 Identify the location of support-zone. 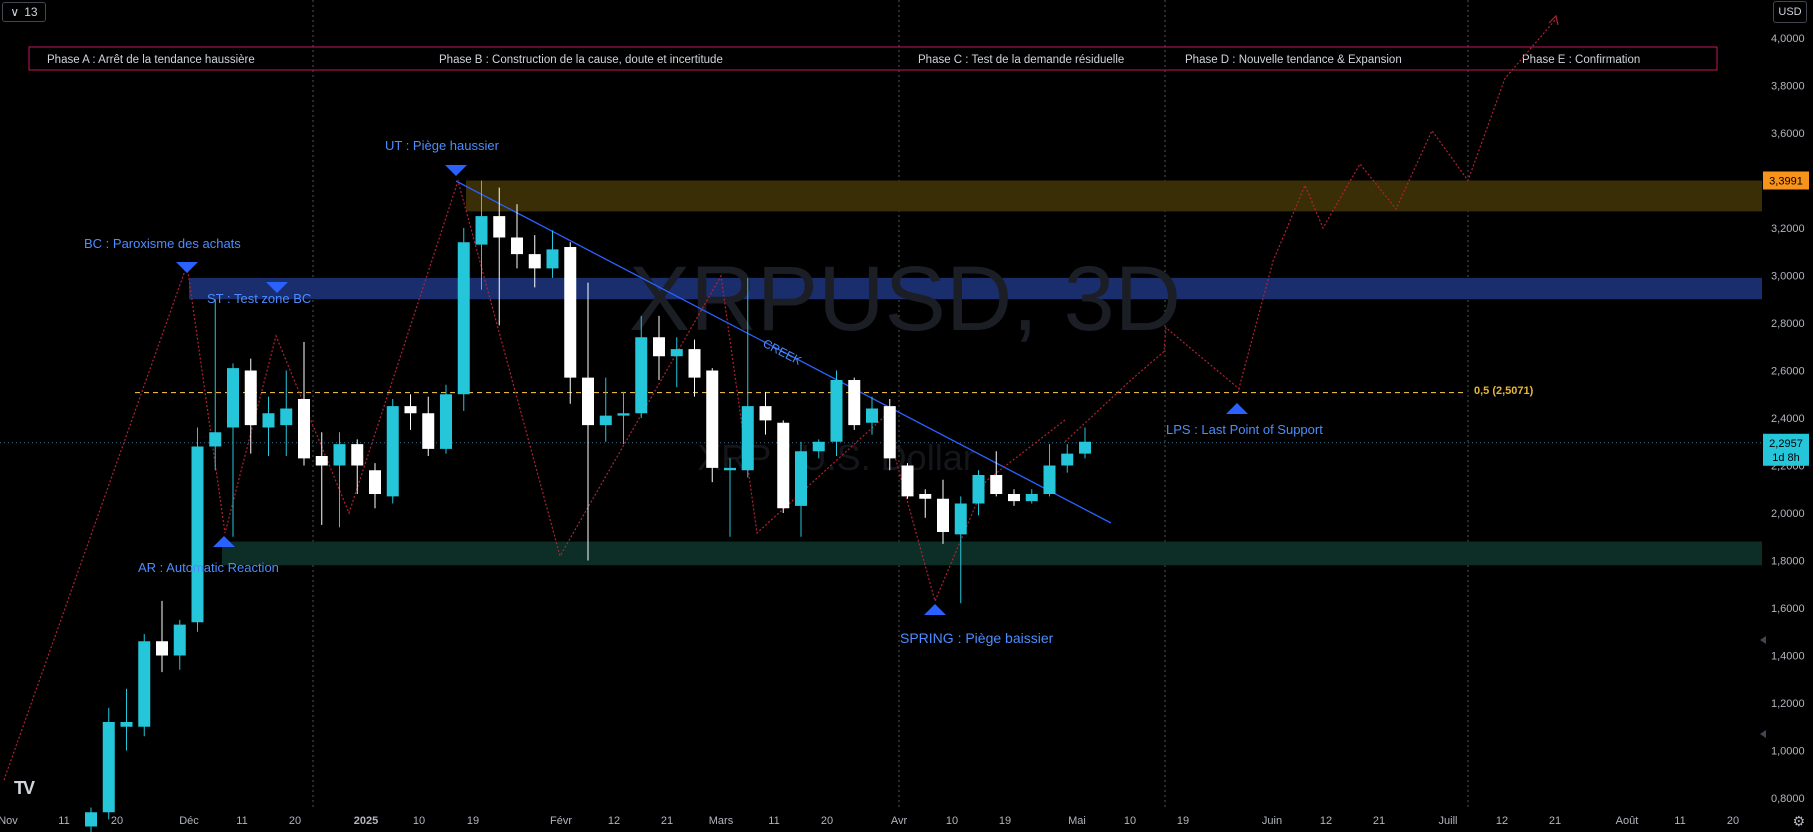
(992, 553).